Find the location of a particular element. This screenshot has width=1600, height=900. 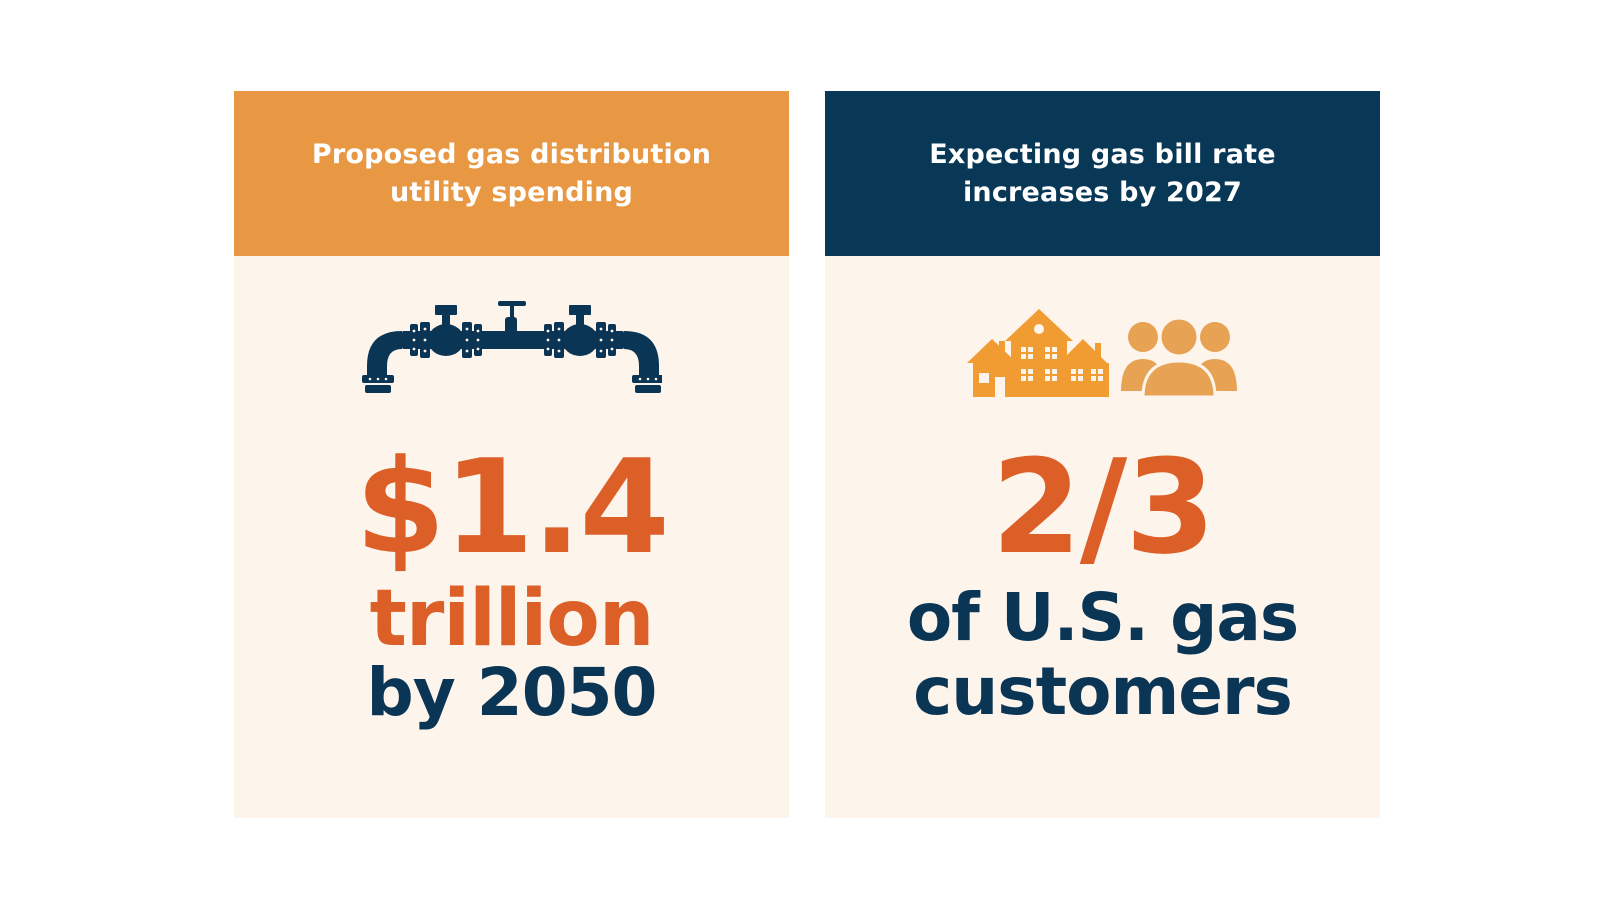

customer-label-line-1: of U.S. gas is located at coordinates (1102, 617).